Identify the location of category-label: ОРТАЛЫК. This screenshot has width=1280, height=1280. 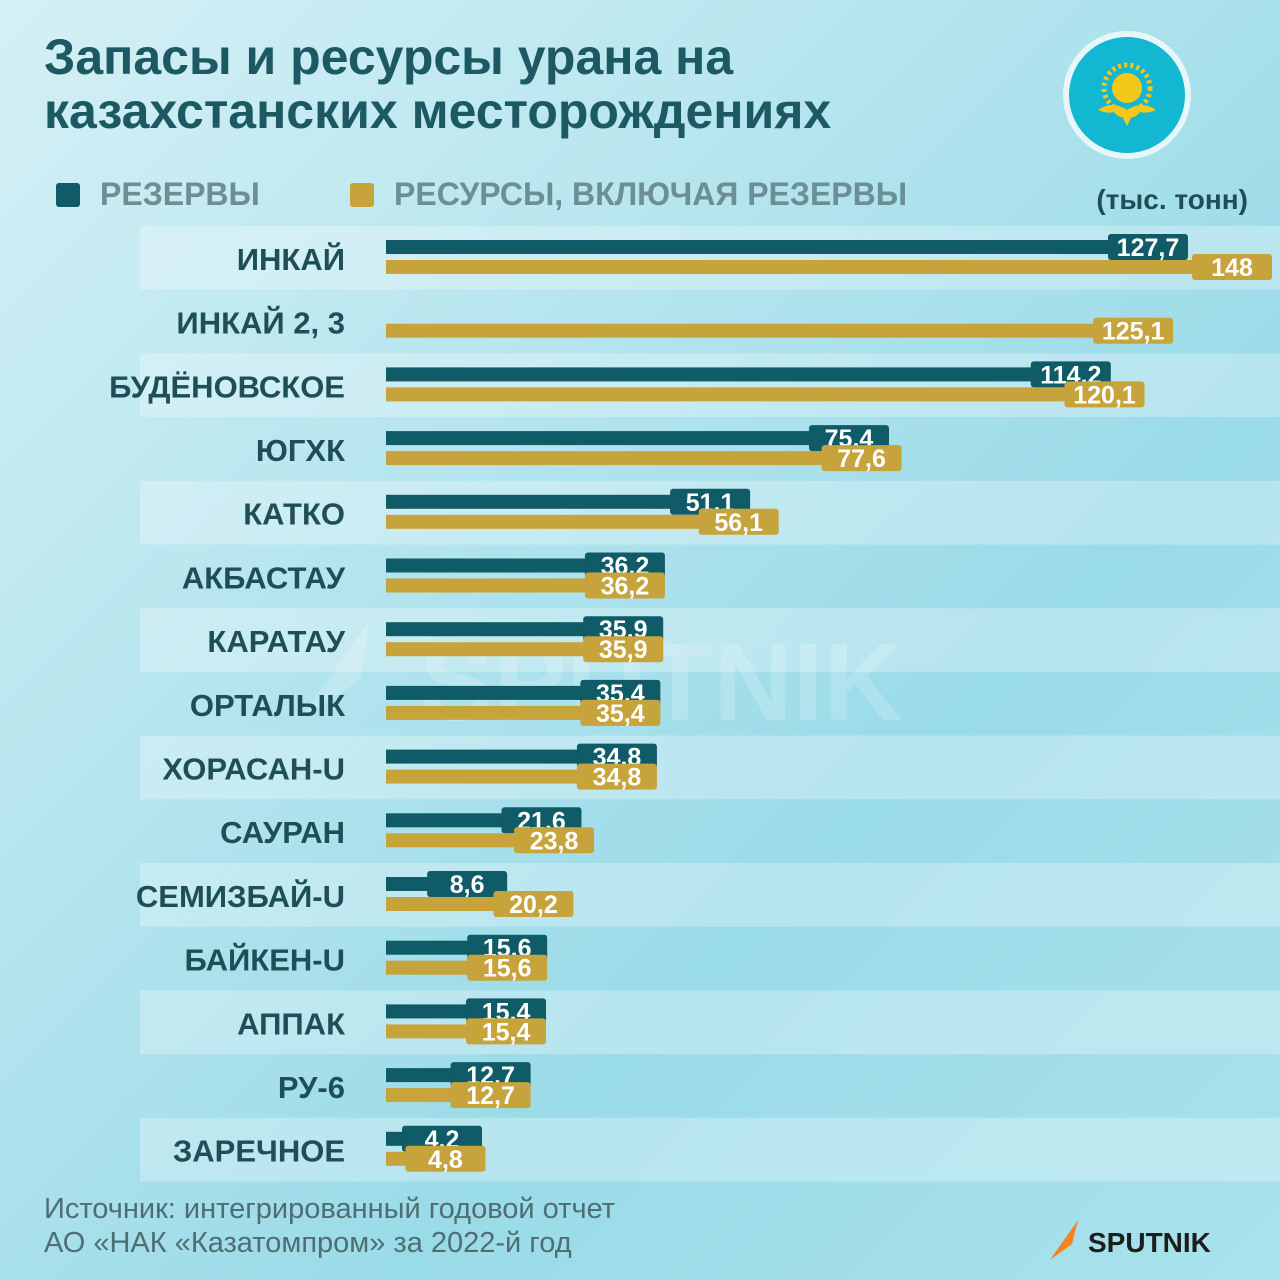
(267, 705).